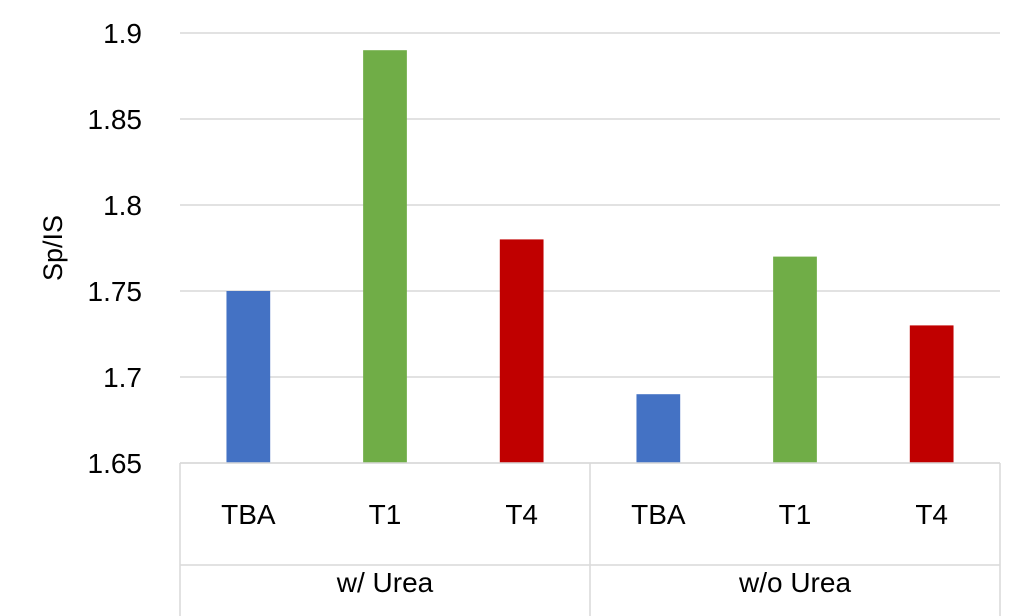 This screenshot has height=616, width=1023. I want to click on group-labels: w/ Urea w/o Urea, so click(594, 582).